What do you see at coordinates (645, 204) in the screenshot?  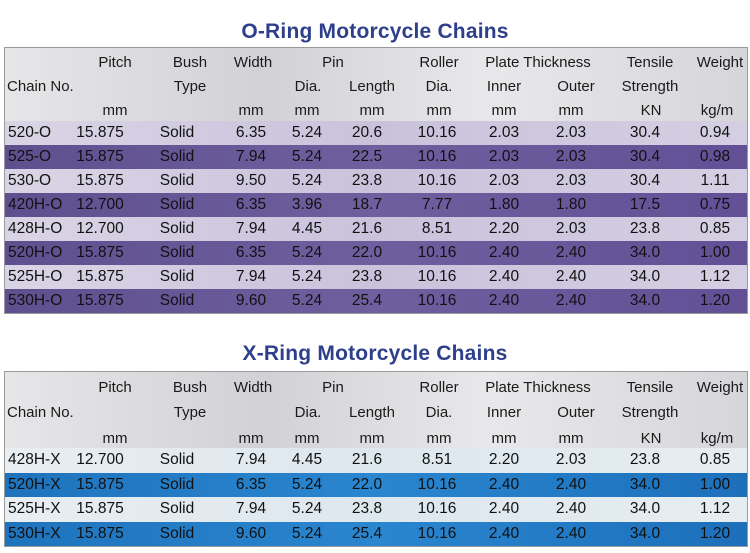 I see `cell-tensile-strength: 17.5` at bounding box center [645, 204].